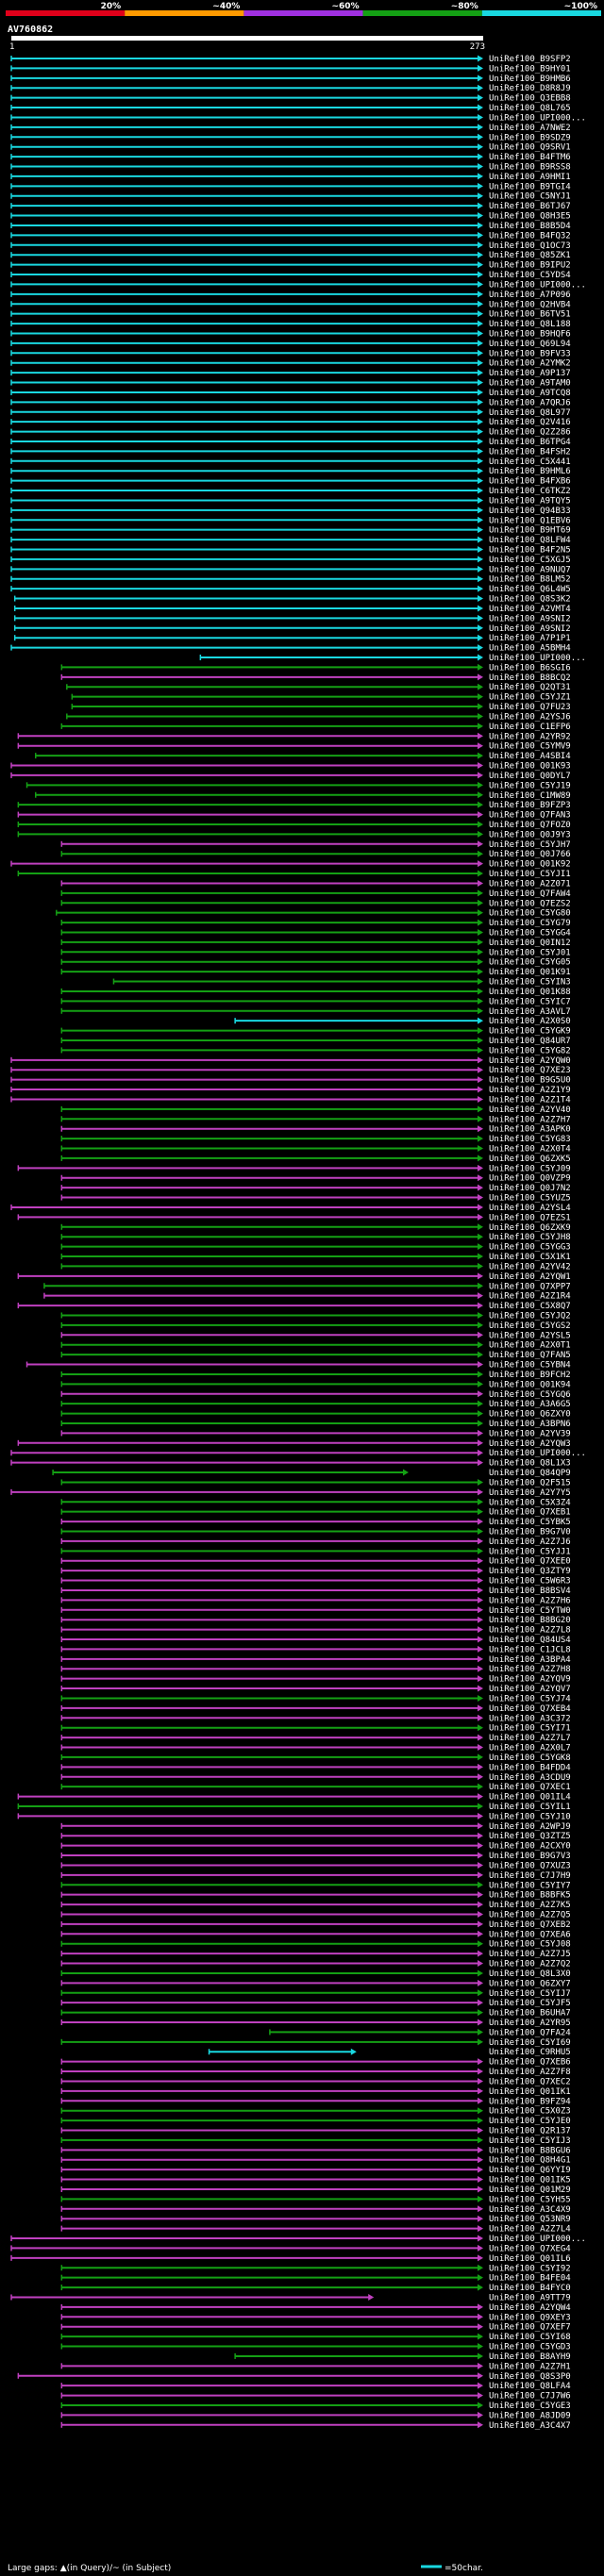 This screenshot has width=604, height=2576. I want to click on hit-label: UniRef100_A9TQY5, so click(530, 501).